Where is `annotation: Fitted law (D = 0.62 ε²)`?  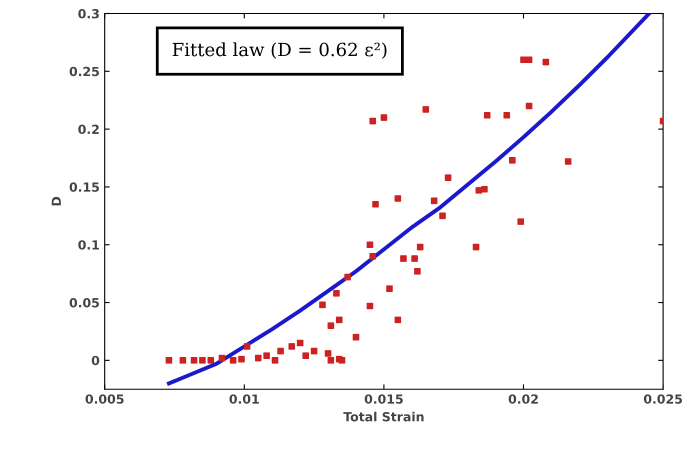
annotation: Fitted law (D = 0.62 ε²) is located at coordinates (279, 50).